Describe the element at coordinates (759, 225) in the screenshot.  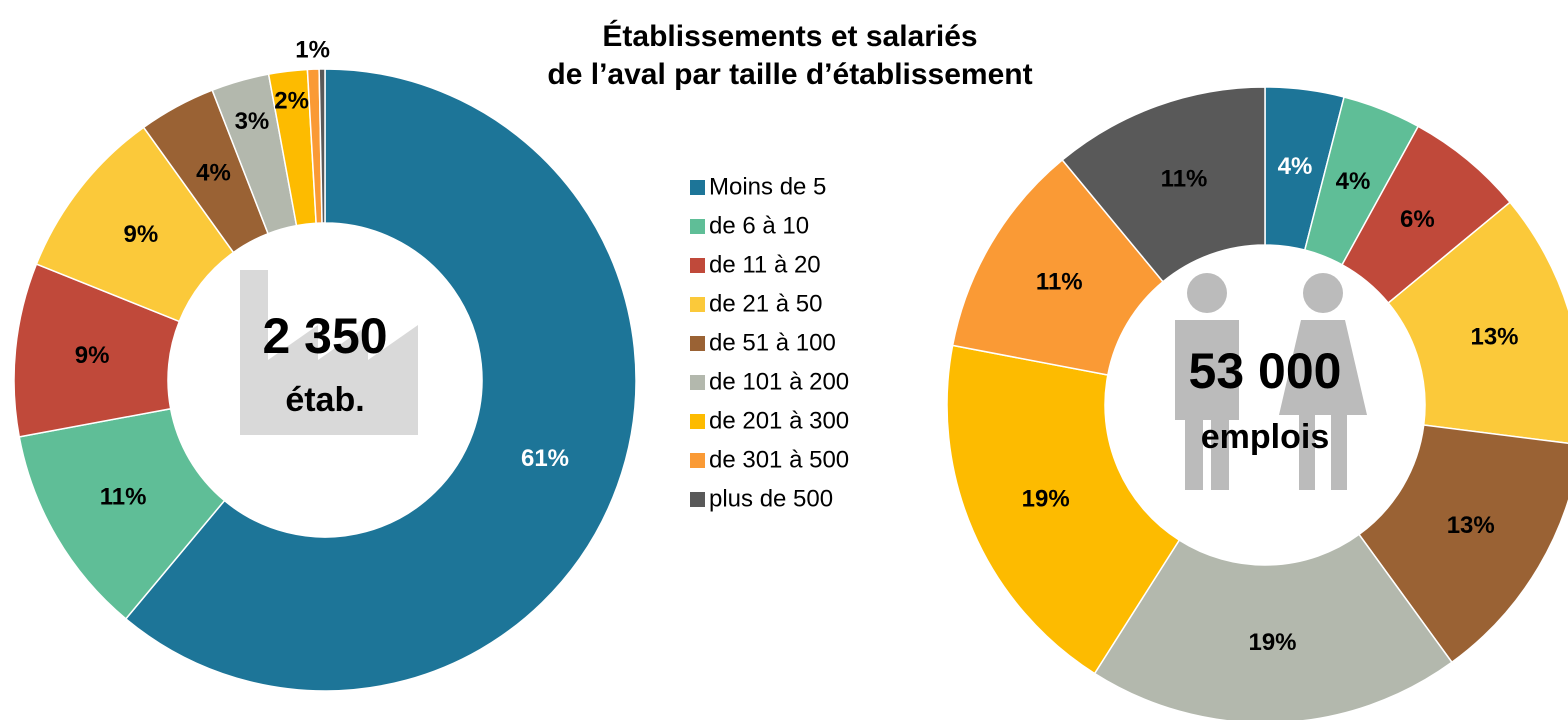
I see `legend-label: de 6 à 10` at that location.